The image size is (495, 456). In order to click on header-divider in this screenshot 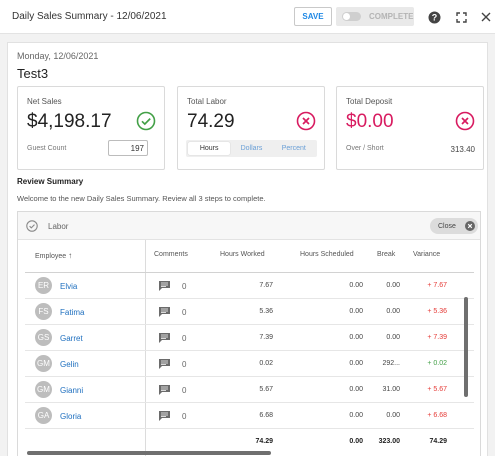, I will do `click(249, 272)`.